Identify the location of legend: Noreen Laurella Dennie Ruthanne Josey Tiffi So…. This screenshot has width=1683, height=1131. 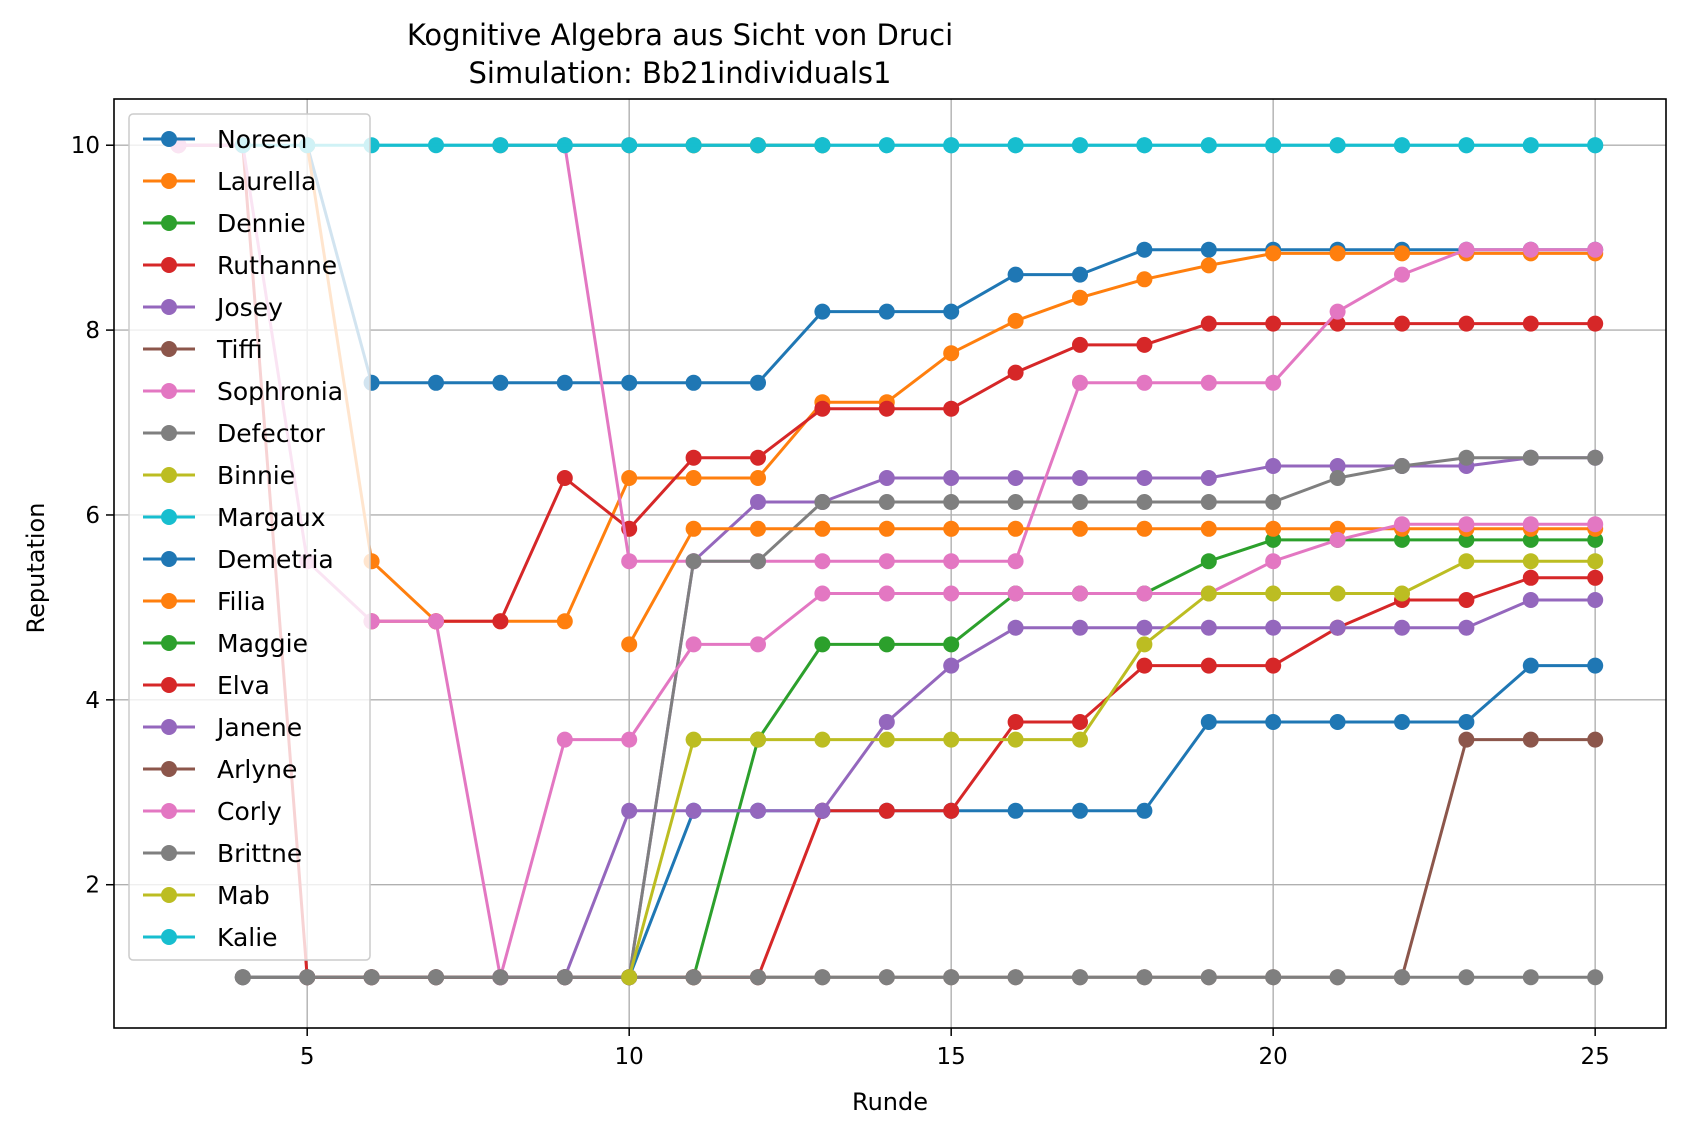
(249, 537).